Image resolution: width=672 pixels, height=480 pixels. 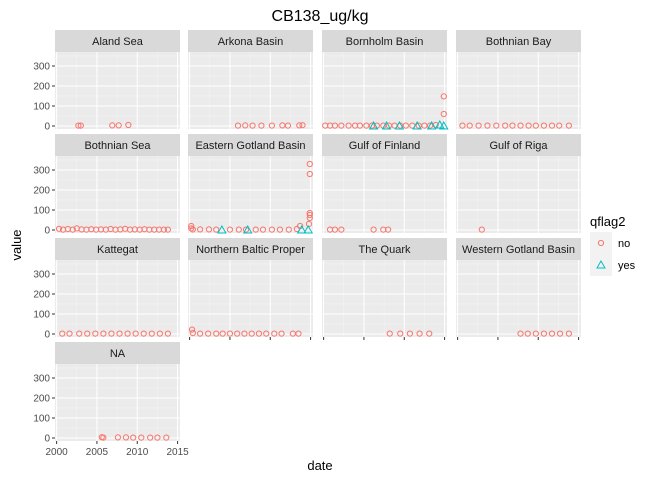 What do you see at coordinates (601, 243) in the screenshot?
I see `legend-circle-icon` at bounding box center [601, 243].